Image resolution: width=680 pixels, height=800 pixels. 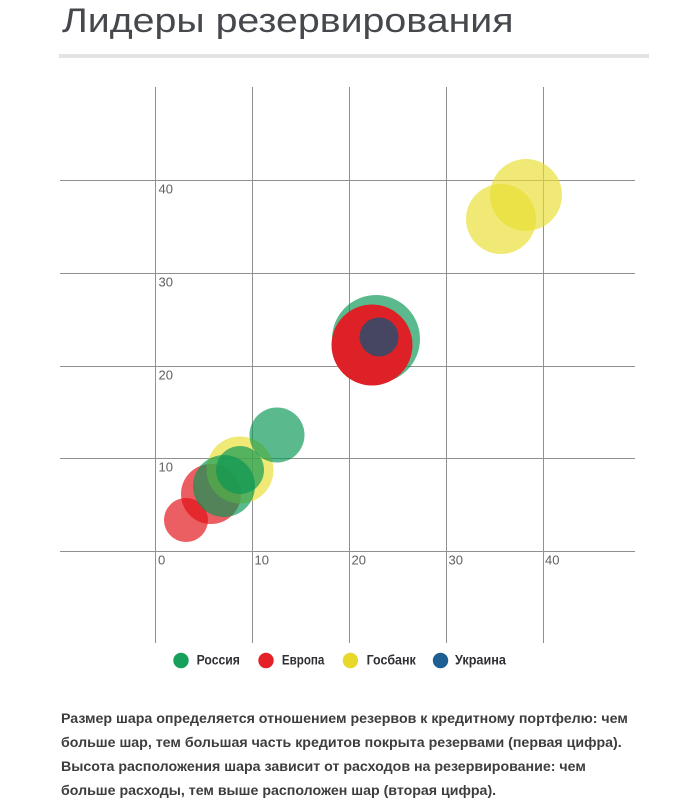 What do you see at coordinates (161, 560) in the screenshot?
I see `svg-text: 0` at bounding box center [161, 560].